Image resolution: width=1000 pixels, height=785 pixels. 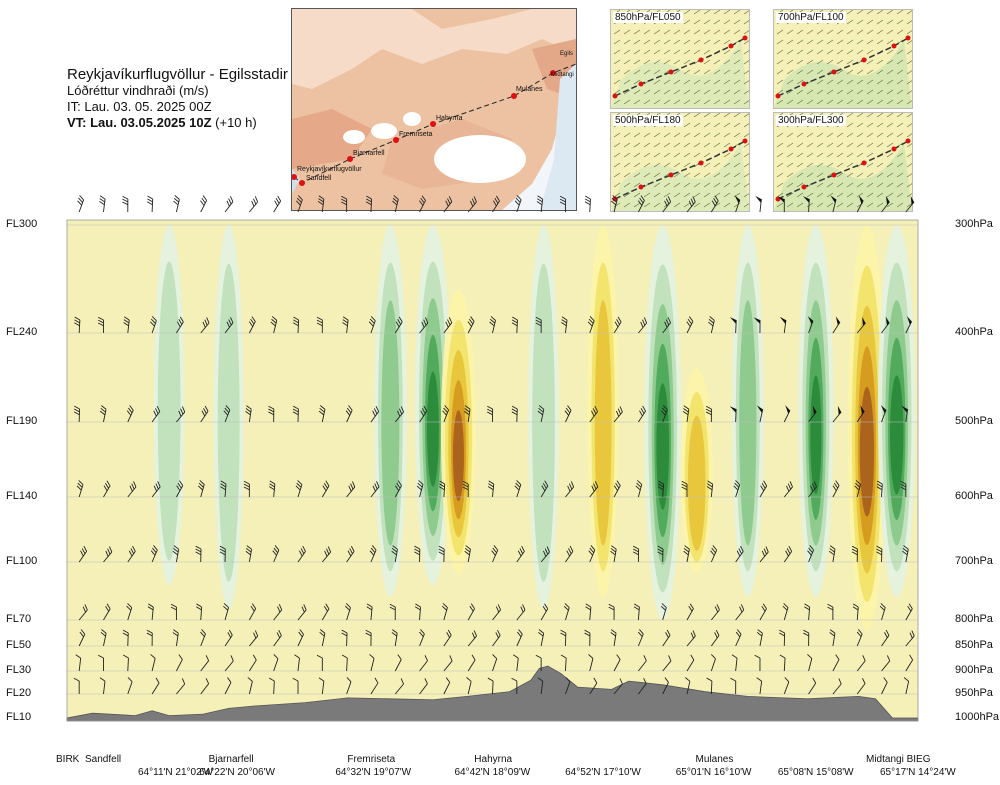 I want to click on flight-level-label: FL190, so click(x=22, y=421).